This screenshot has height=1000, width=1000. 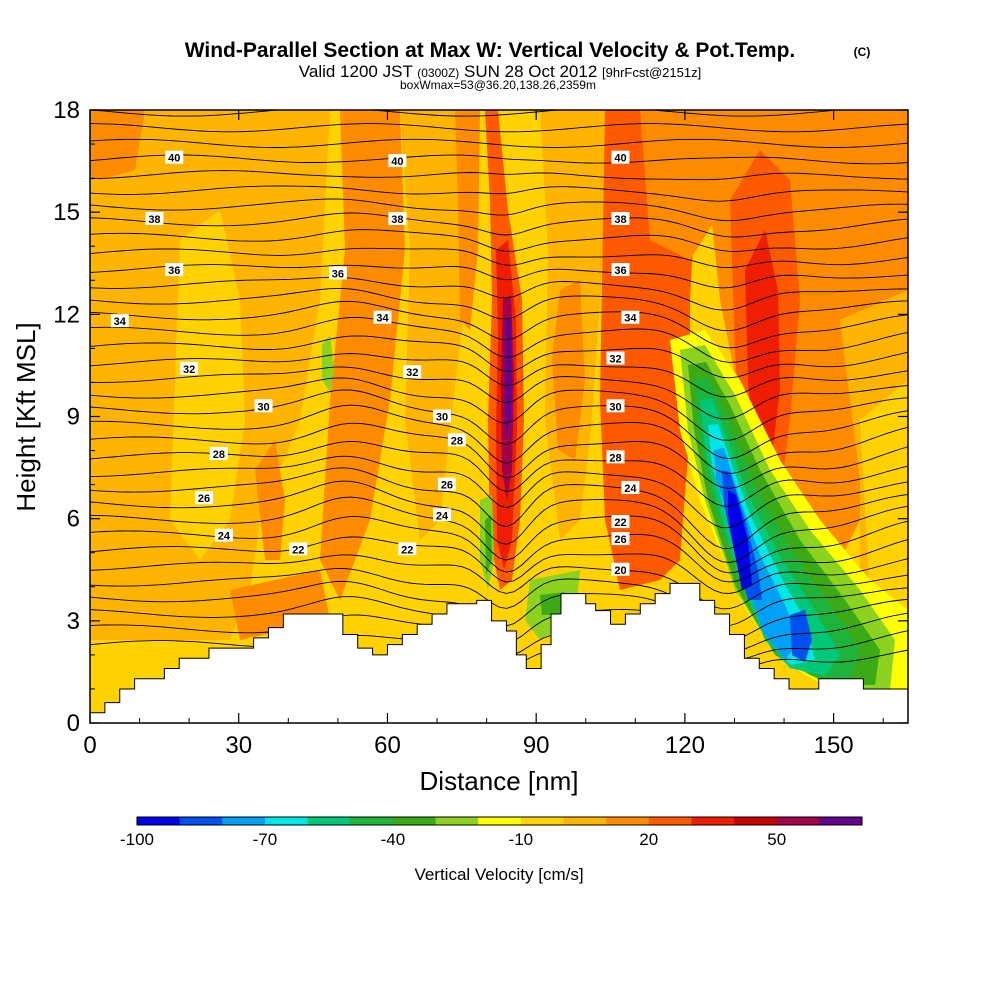 I want to click on contour-label: 32, so click(x=189, y=368).